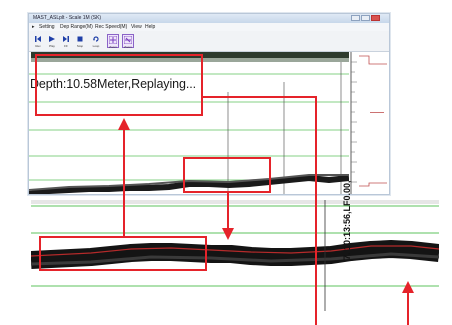 The width and height of the screenshot is (452, 325). Describe the element at coordinates (190, 55) in the screenshot. I see `top-scale-band` at that location.